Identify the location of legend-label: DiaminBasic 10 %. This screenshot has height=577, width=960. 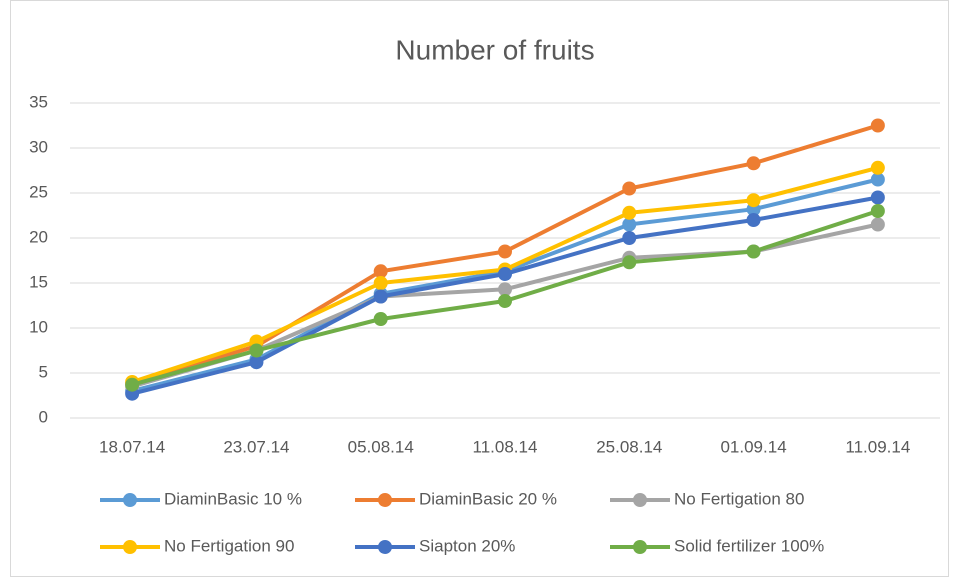
(233, 498).